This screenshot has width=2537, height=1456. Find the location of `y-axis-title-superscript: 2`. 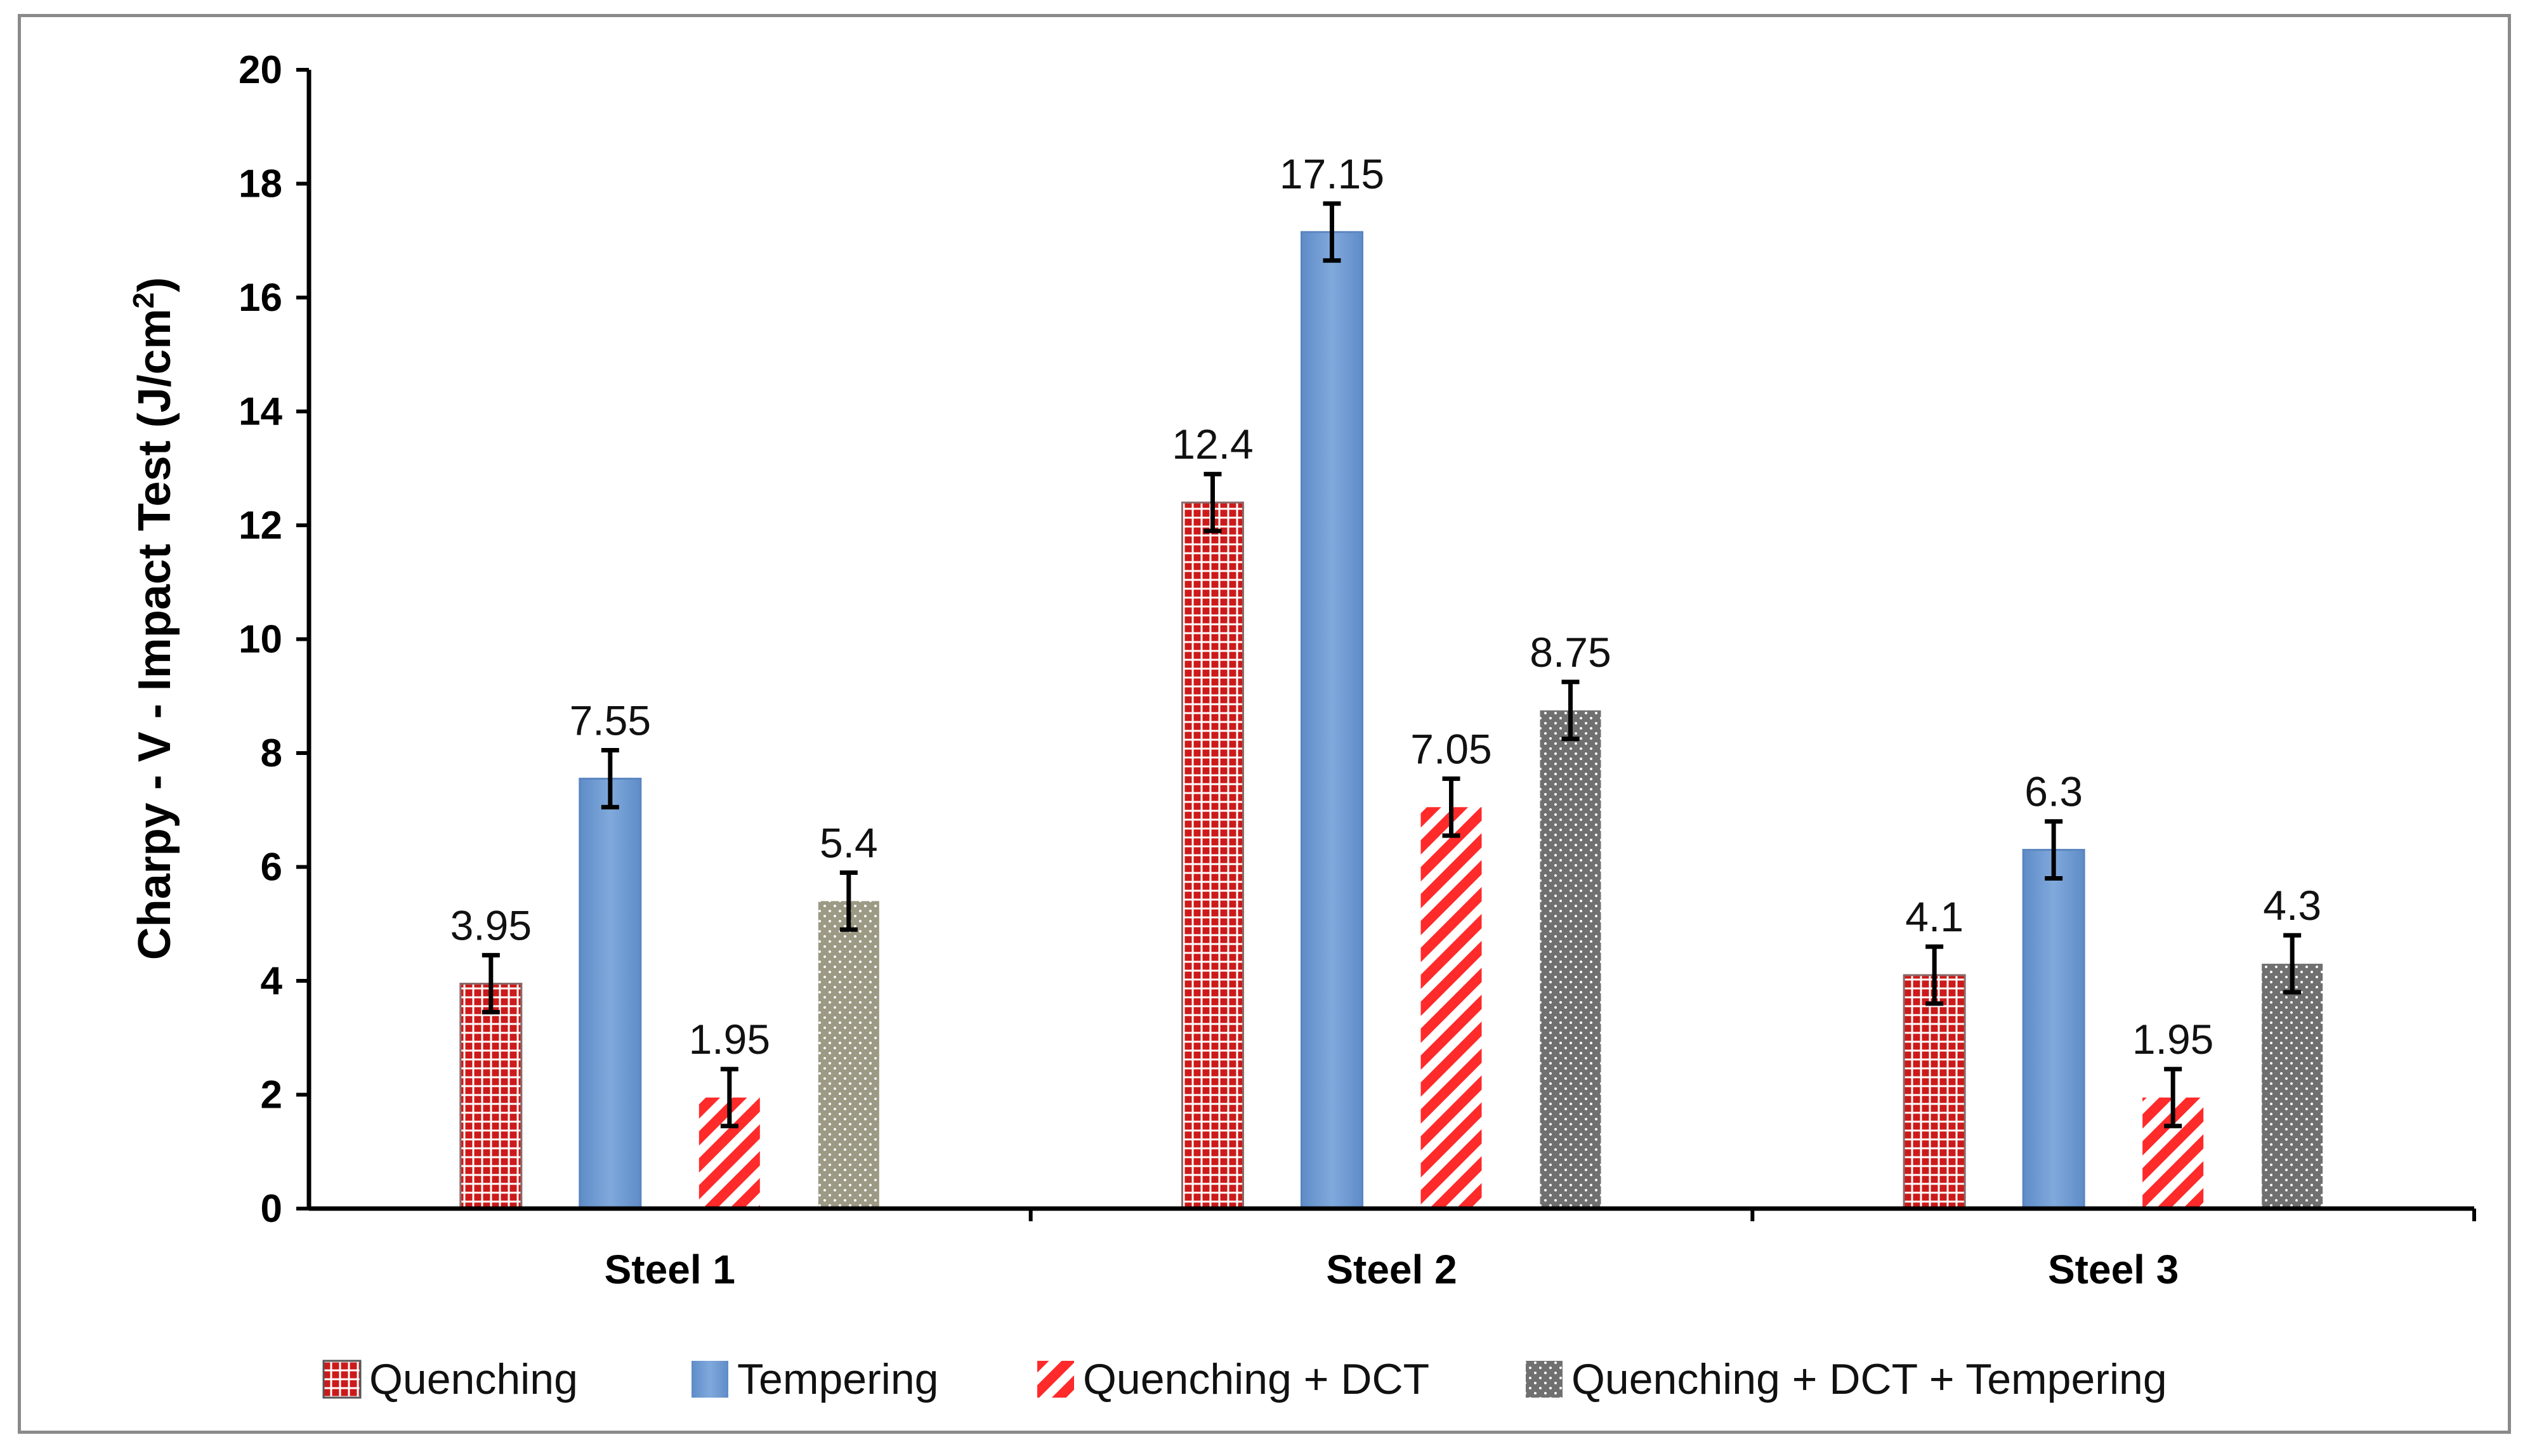

y-axis-title-superscript: 2 is located at coordinates (143, 300).